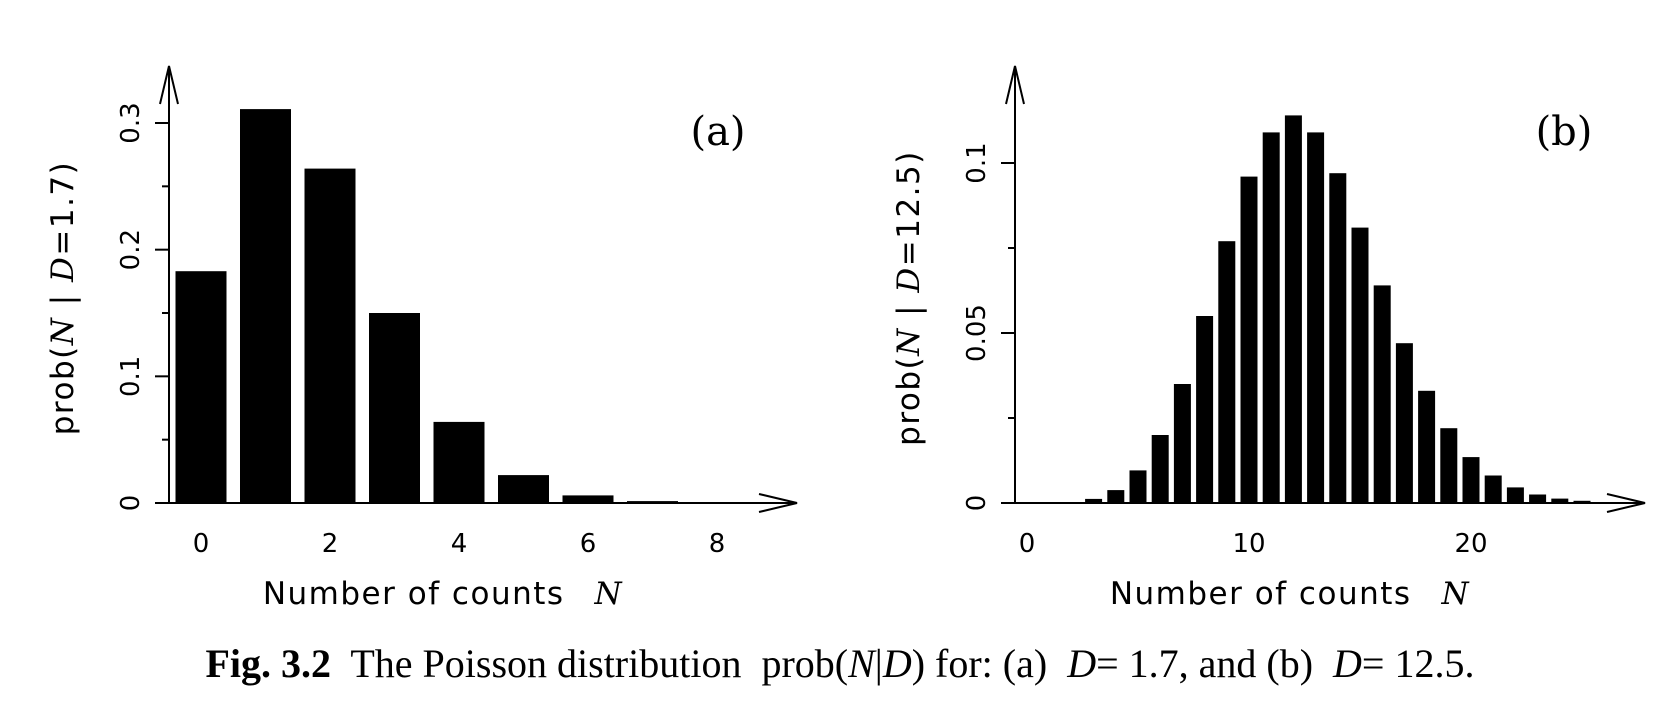 The image size is (1680, 726). I want to click on panel-a-label: (a), so click(717, 132).